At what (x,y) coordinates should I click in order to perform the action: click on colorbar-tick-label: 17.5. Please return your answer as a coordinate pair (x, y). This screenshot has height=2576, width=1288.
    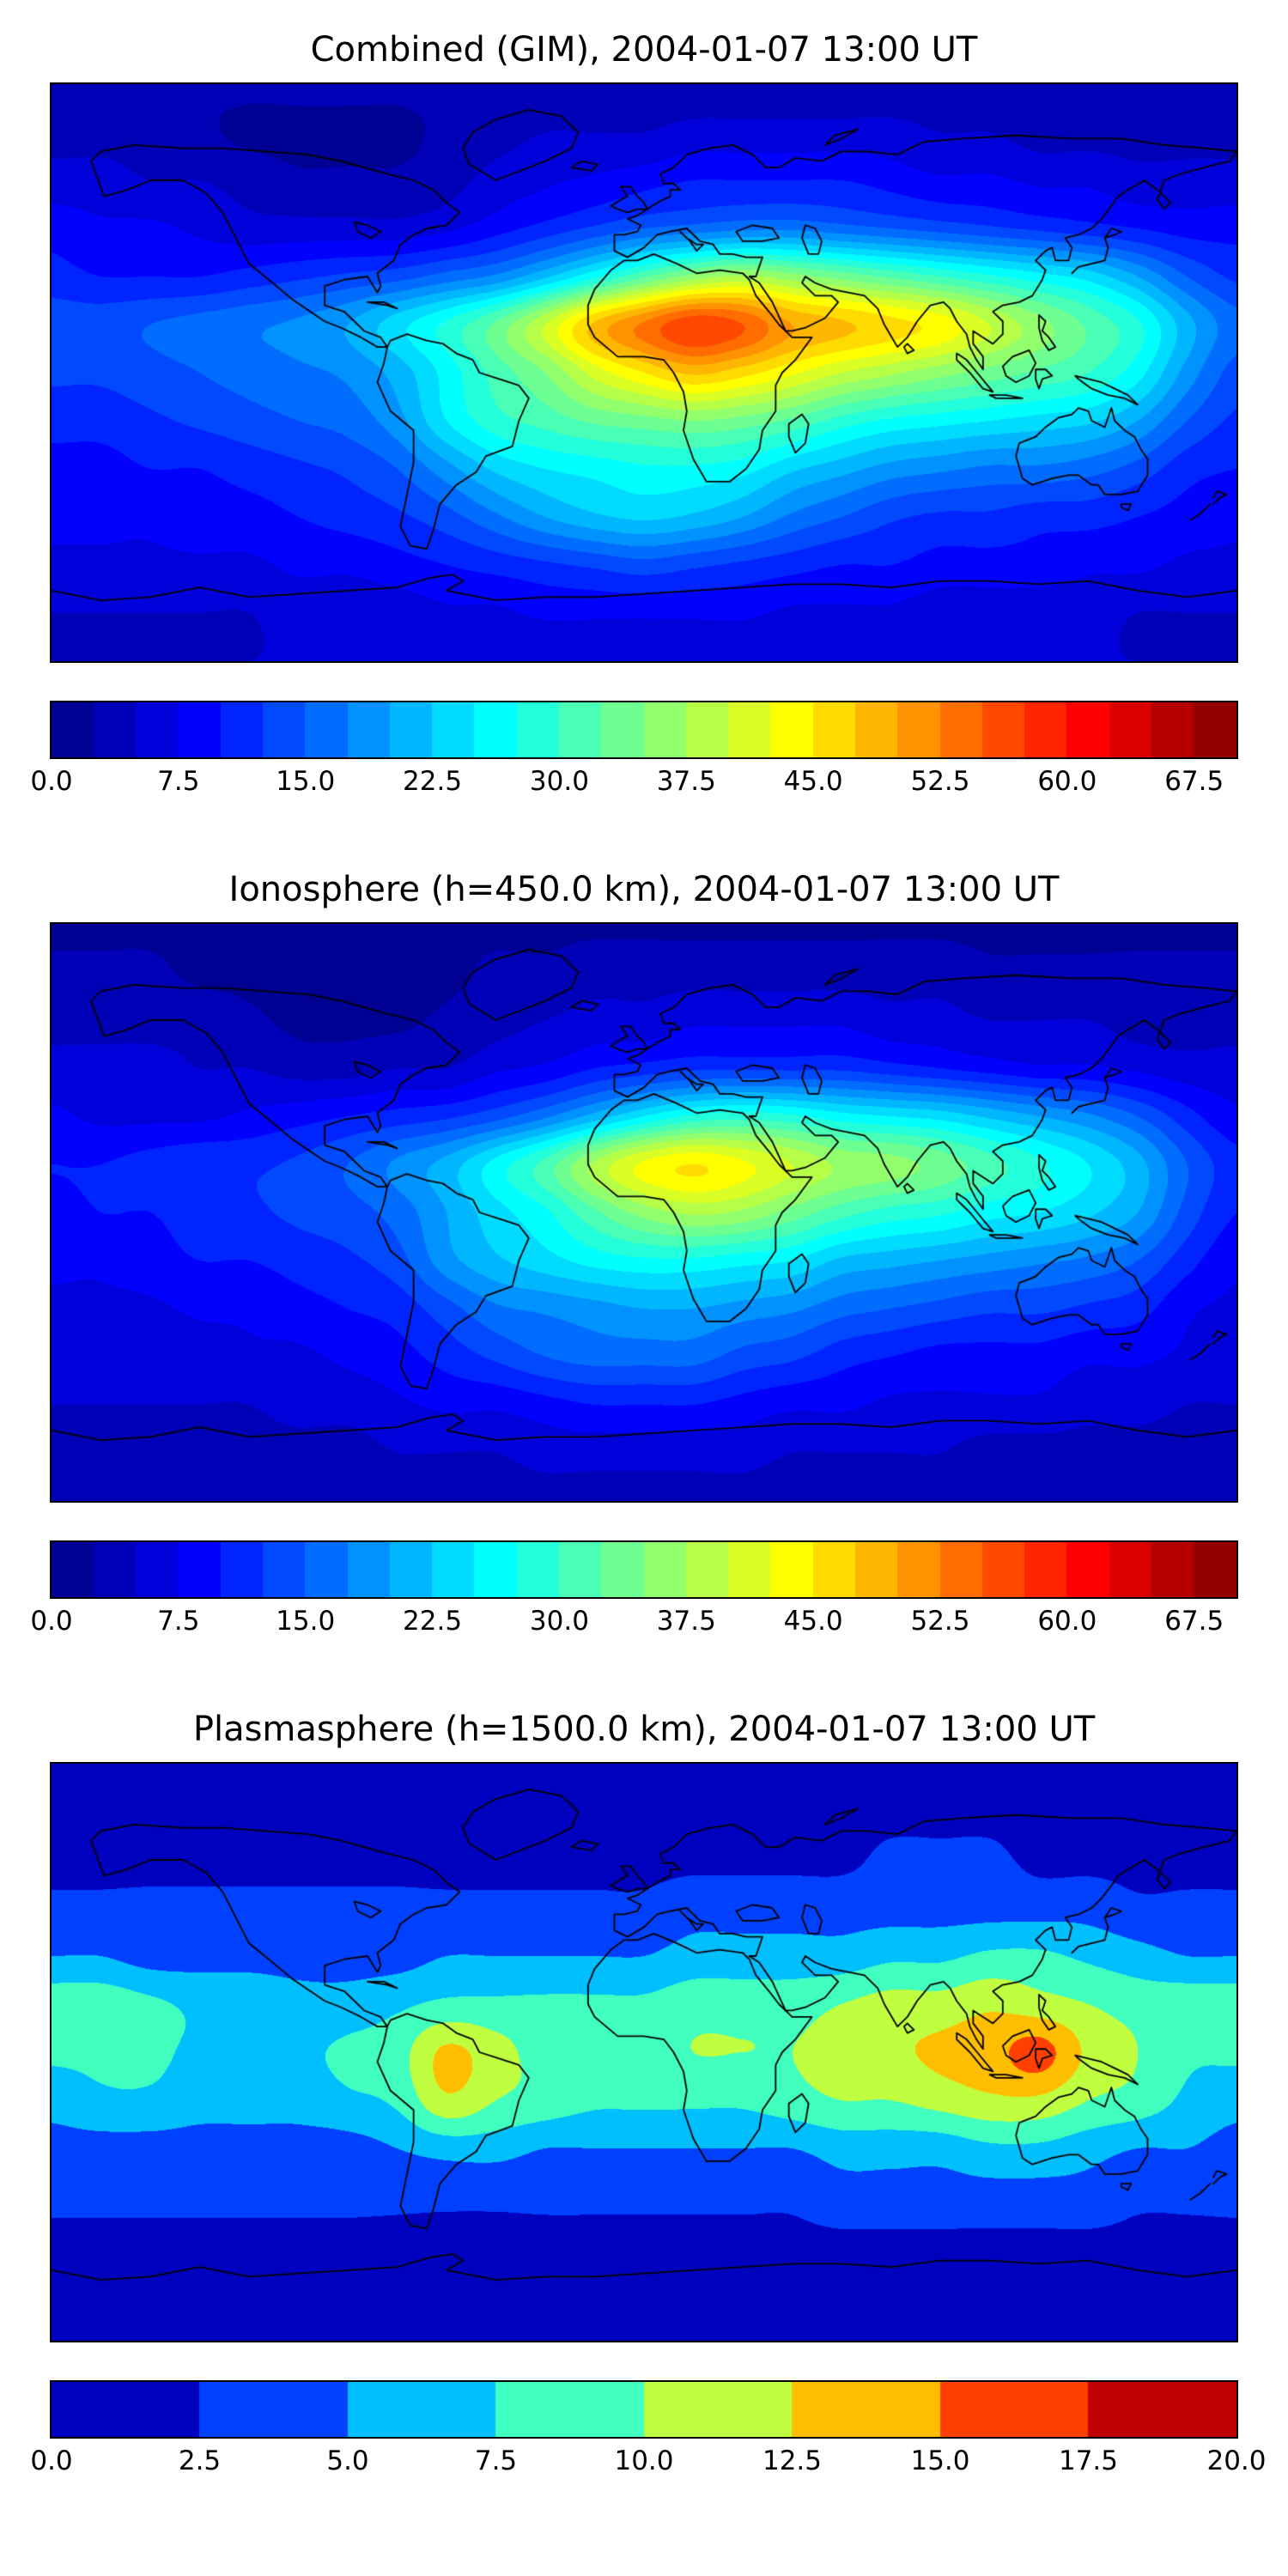
    Looking at the image, I should click on (1089, 2460).